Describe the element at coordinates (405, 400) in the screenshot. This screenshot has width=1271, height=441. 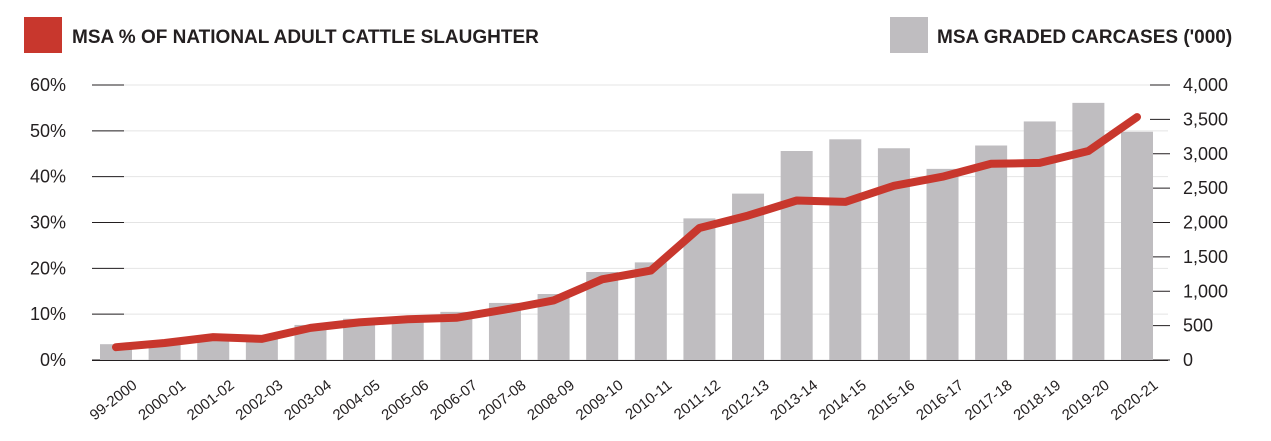
I see `x-tick-label: 2005-06` at that location.